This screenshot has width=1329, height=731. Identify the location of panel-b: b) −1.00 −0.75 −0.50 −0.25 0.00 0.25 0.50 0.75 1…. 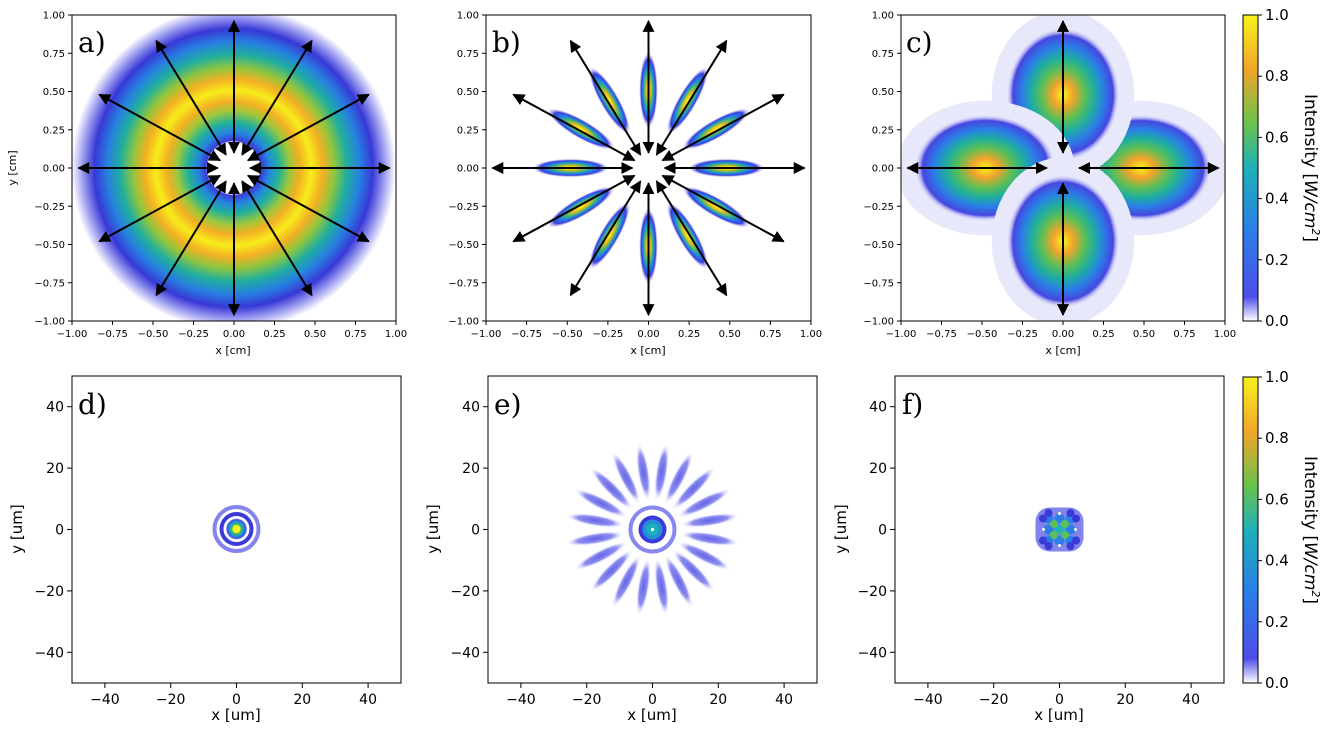
(635, 184).